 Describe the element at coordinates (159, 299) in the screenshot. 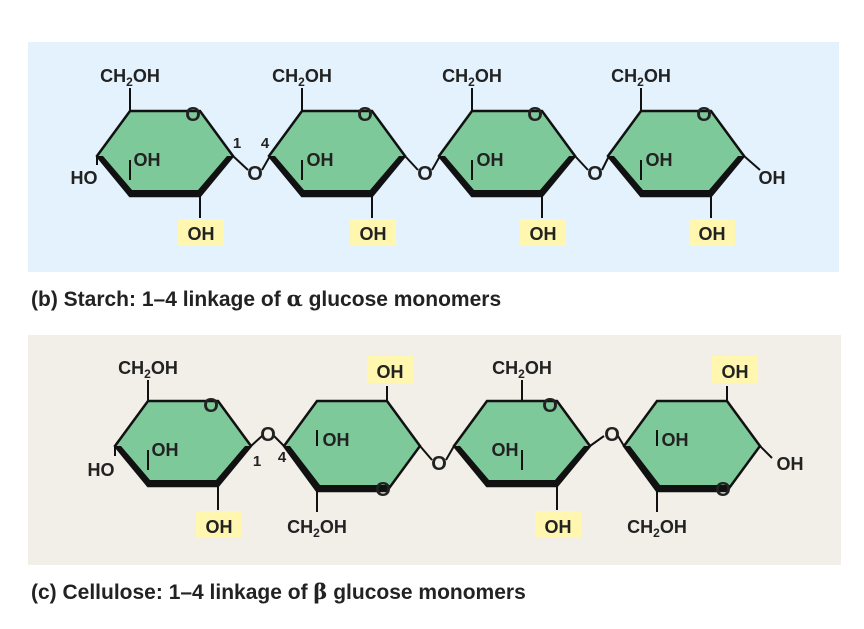

I see `starch-caption-prefix: (b) Starch: 1–4 linkage of` at that location.